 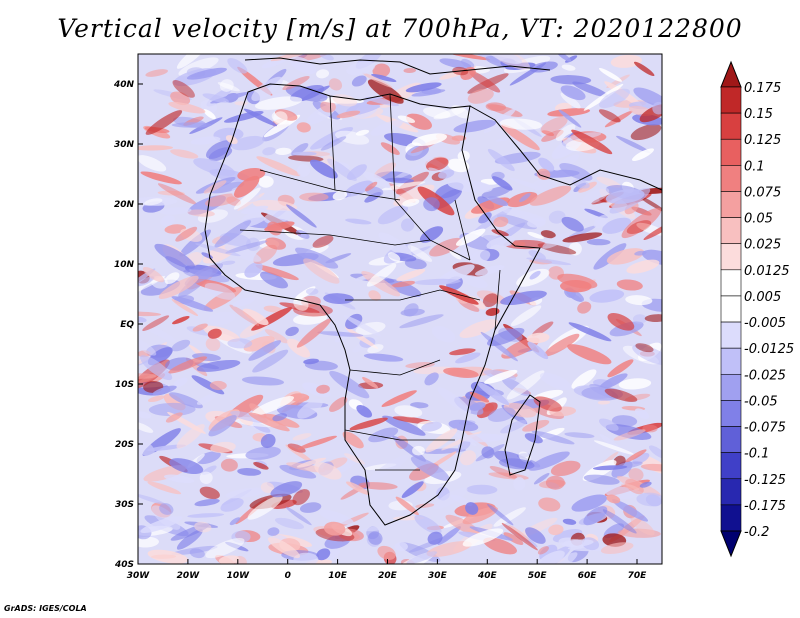 What do you see at coordinates (756, 454) in the screenshot?
I see `colorbar-label: -0.1` at bounding box center [756, 454].